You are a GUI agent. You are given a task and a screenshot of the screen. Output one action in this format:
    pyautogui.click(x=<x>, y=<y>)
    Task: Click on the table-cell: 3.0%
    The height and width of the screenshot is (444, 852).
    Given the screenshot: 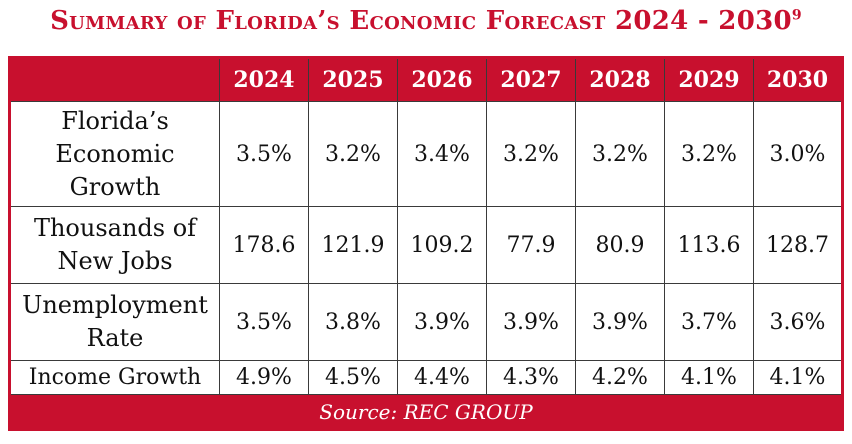 What is the action you would take?
    pyautogui.click(x=798, y=154)
    